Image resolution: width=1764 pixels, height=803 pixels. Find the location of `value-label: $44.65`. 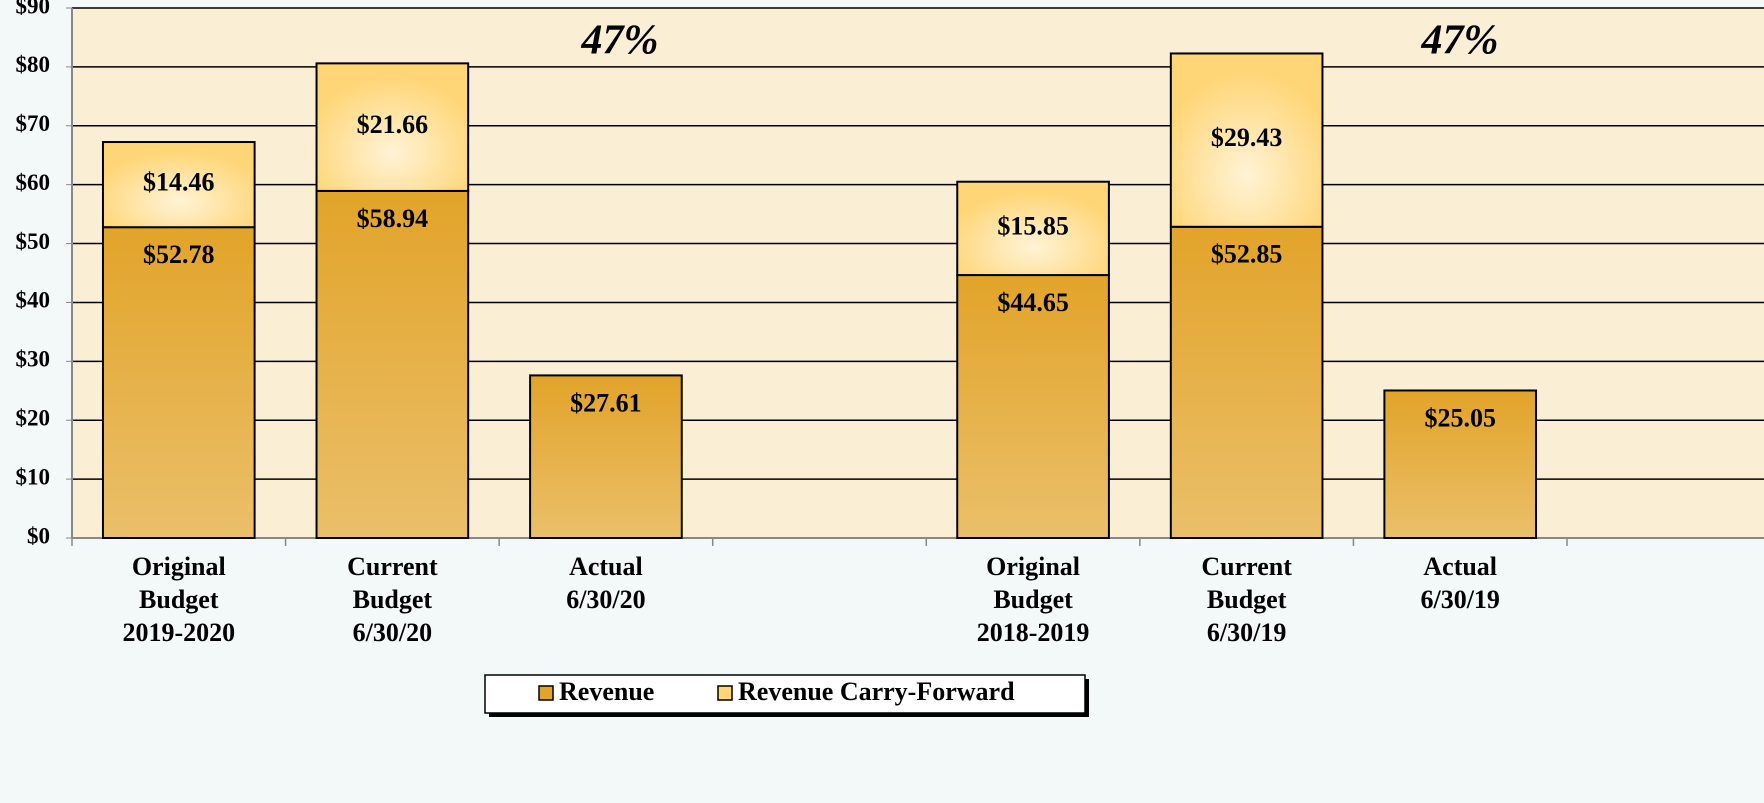

value-label: $44.65 is located at coordinates (1033, 302).